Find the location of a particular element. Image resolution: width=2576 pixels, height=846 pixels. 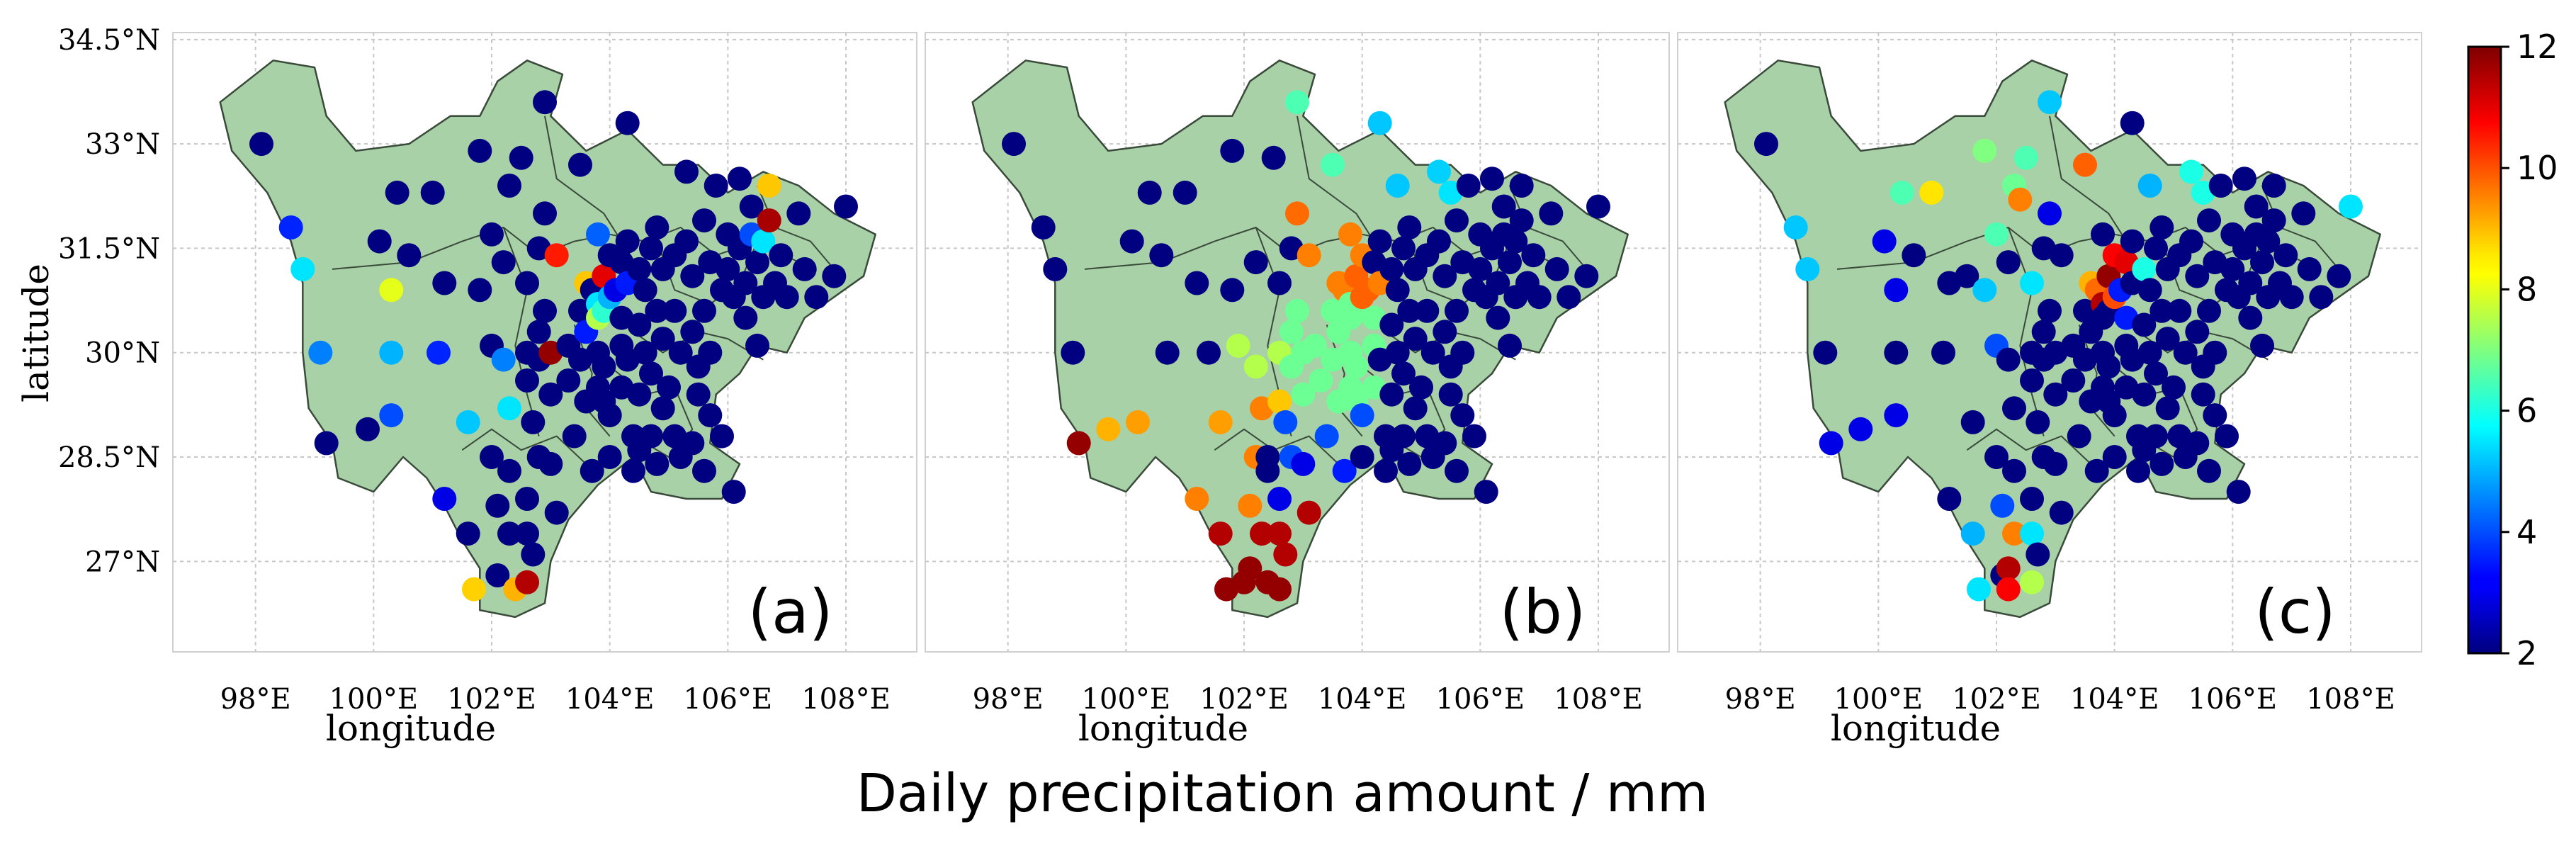

x-tick-label: 104°E is located at coordinates (610, 699).